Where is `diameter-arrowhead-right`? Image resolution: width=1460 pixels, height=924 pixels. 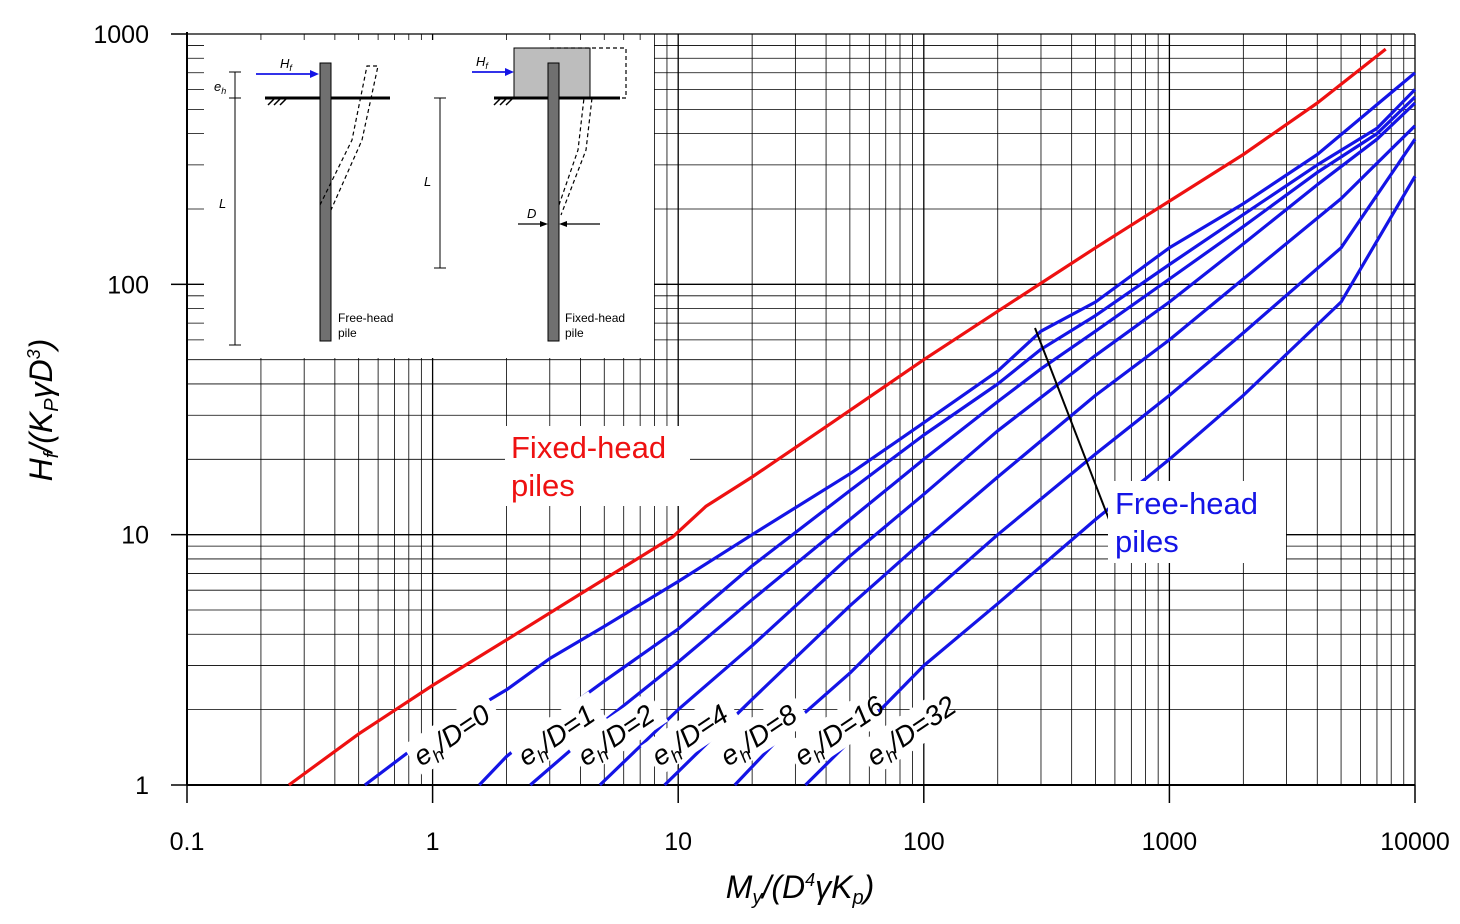 diameter-arrowhead-right is located at coordinates (563, 224).